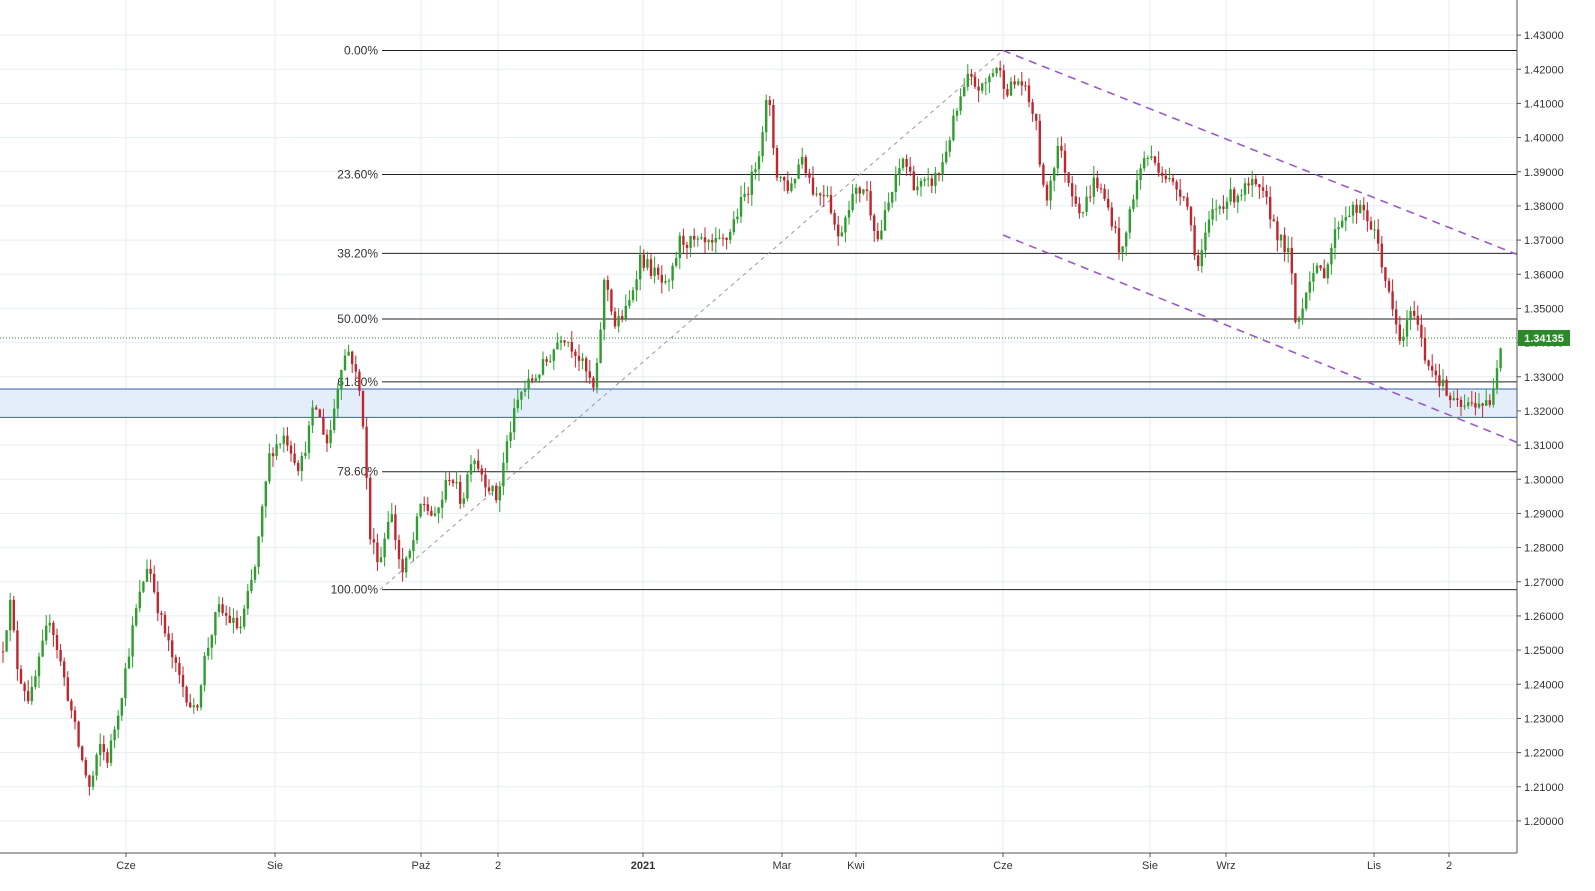  What do you see at coordinates (1544, 241) in the screenshot?
I see `price-tick-label: 1.37000` at bounding box center [1544, 241].